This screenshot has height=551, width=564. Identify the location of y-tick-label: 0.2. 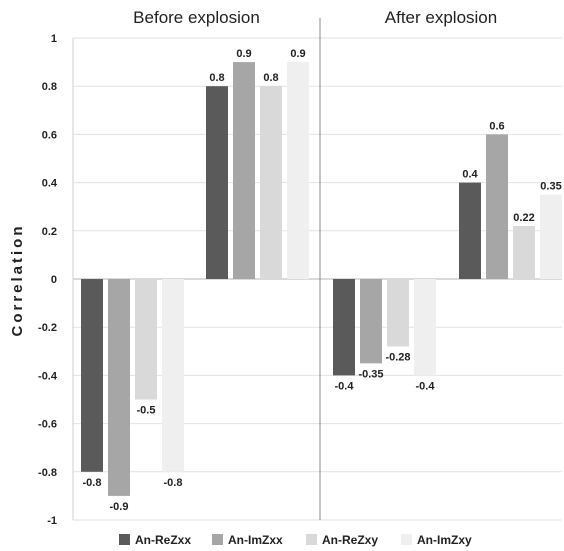
(49, 232).